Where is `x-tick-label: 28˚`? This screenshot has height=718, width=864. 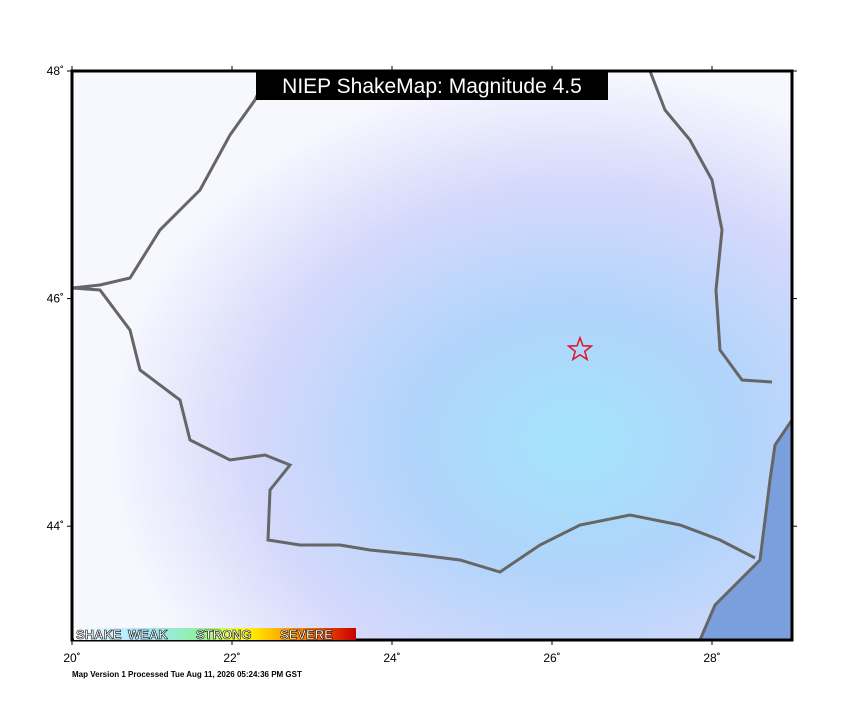
x-tick-label: 28˚ is located at coordinates (711, 658).